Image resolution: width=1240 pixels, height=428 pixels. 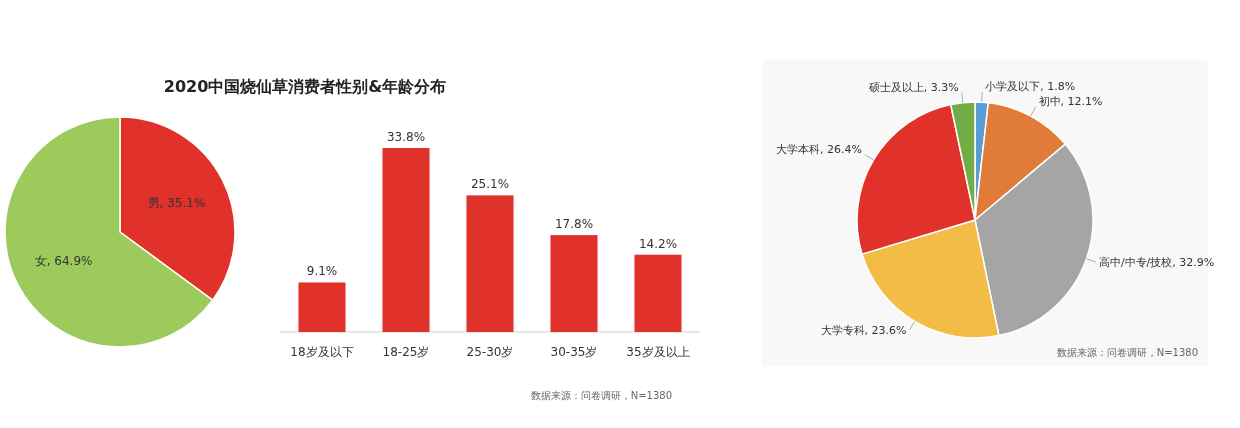 What do you see at coordinates (490, 352) in the screenshot?
I see `x-tick-label: 25-30岁` at bounding box center [490, 352].